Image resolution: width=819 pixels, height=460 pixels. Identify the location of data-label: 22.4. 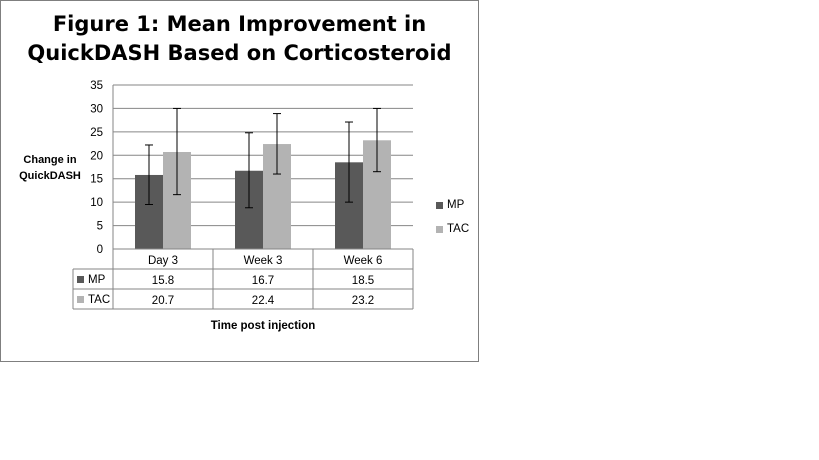
(263, 301).